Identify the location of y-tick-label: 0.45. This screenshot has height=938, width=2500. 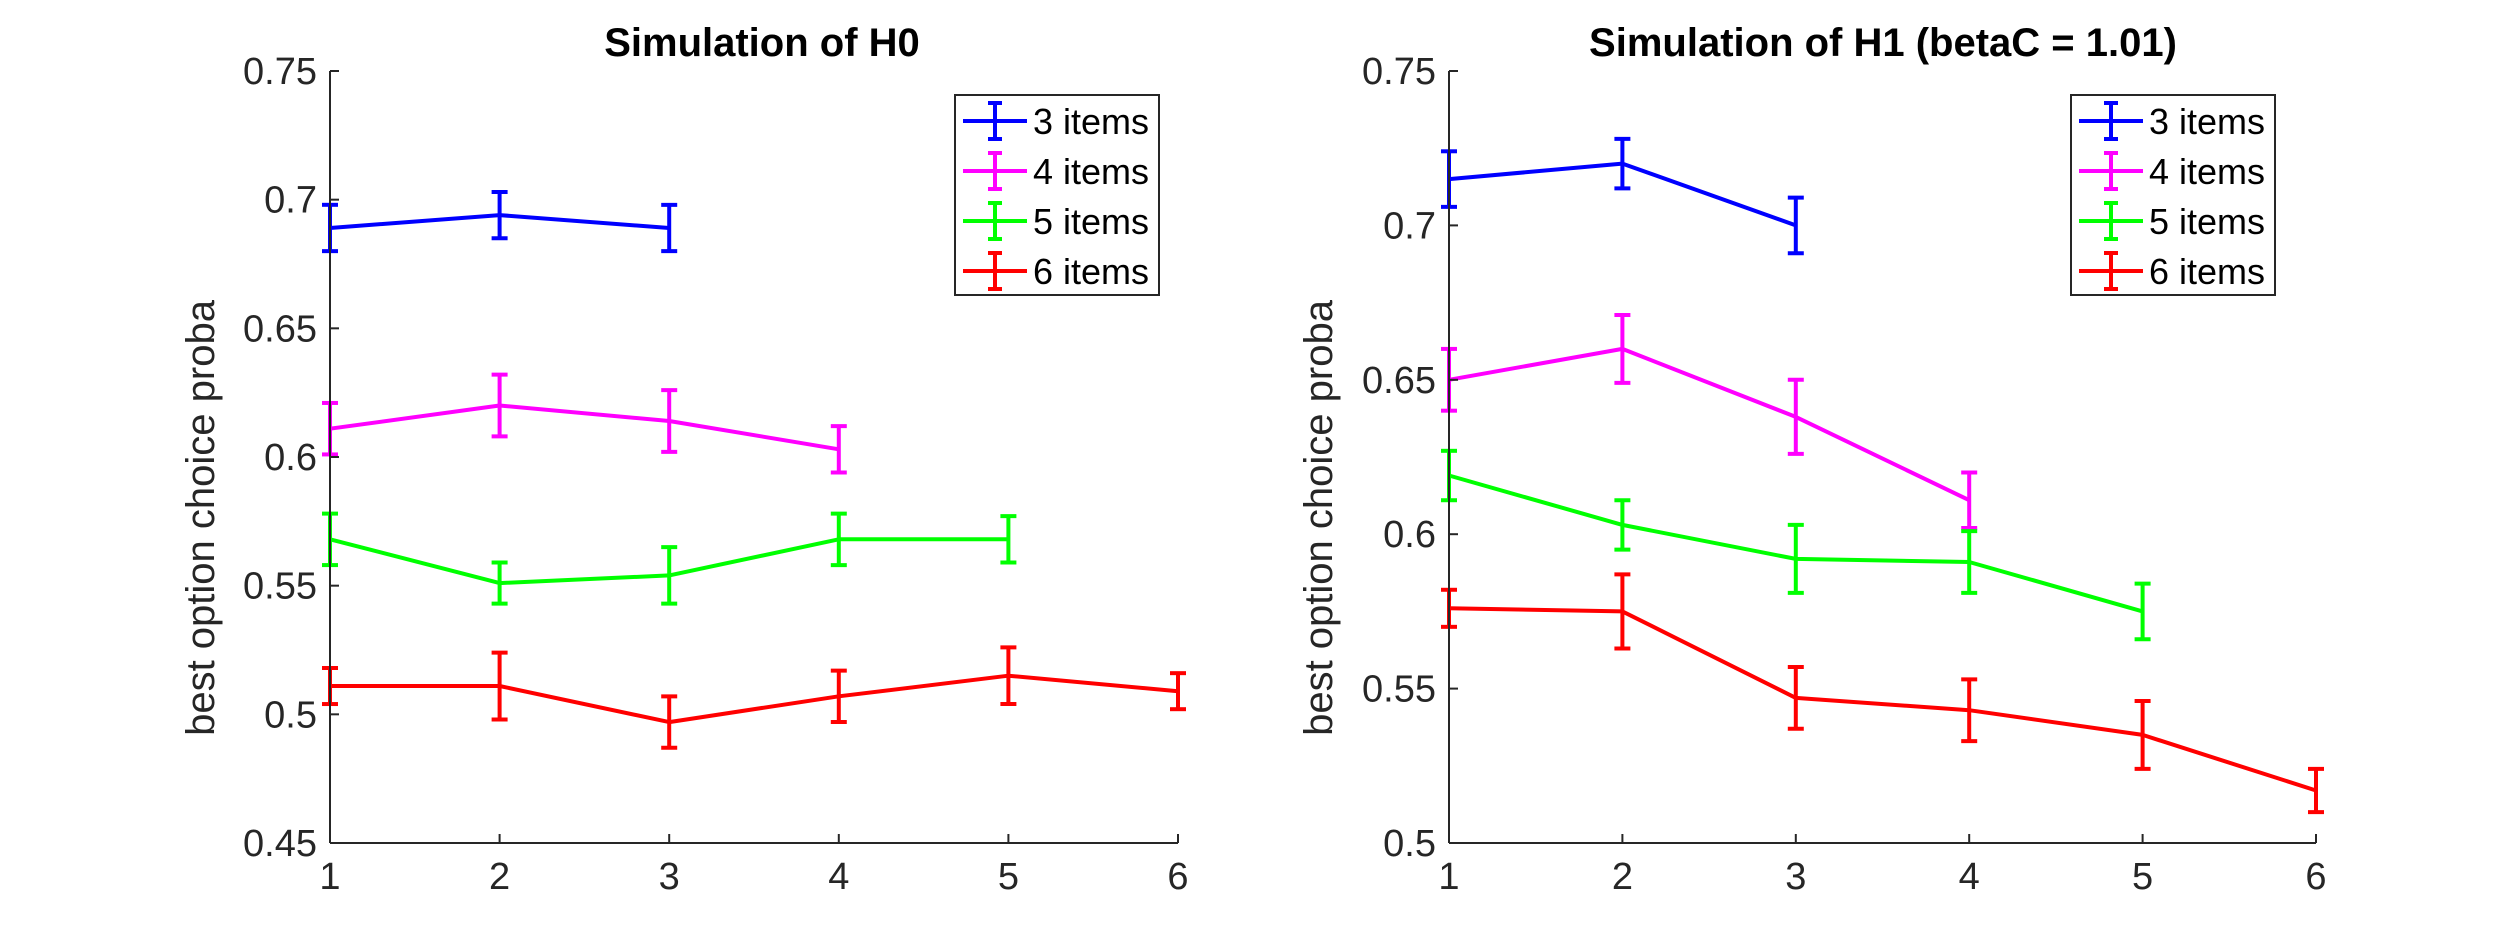
(280, 844).